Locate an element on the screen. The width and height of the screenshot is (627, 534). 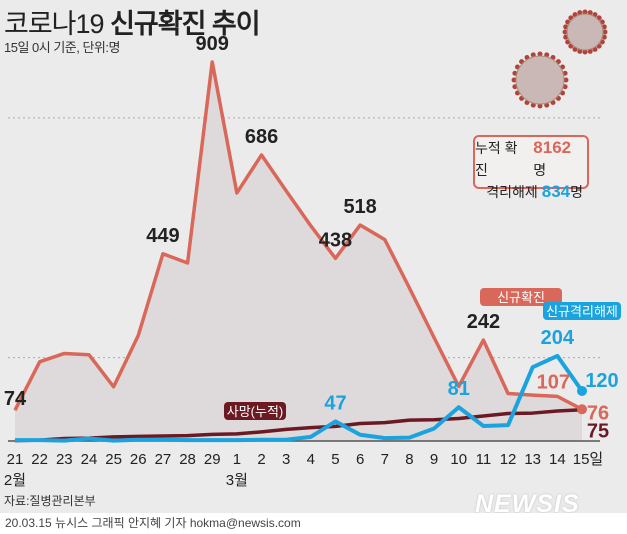
x-tick-label: 21 is located at coordinates (15, 459).